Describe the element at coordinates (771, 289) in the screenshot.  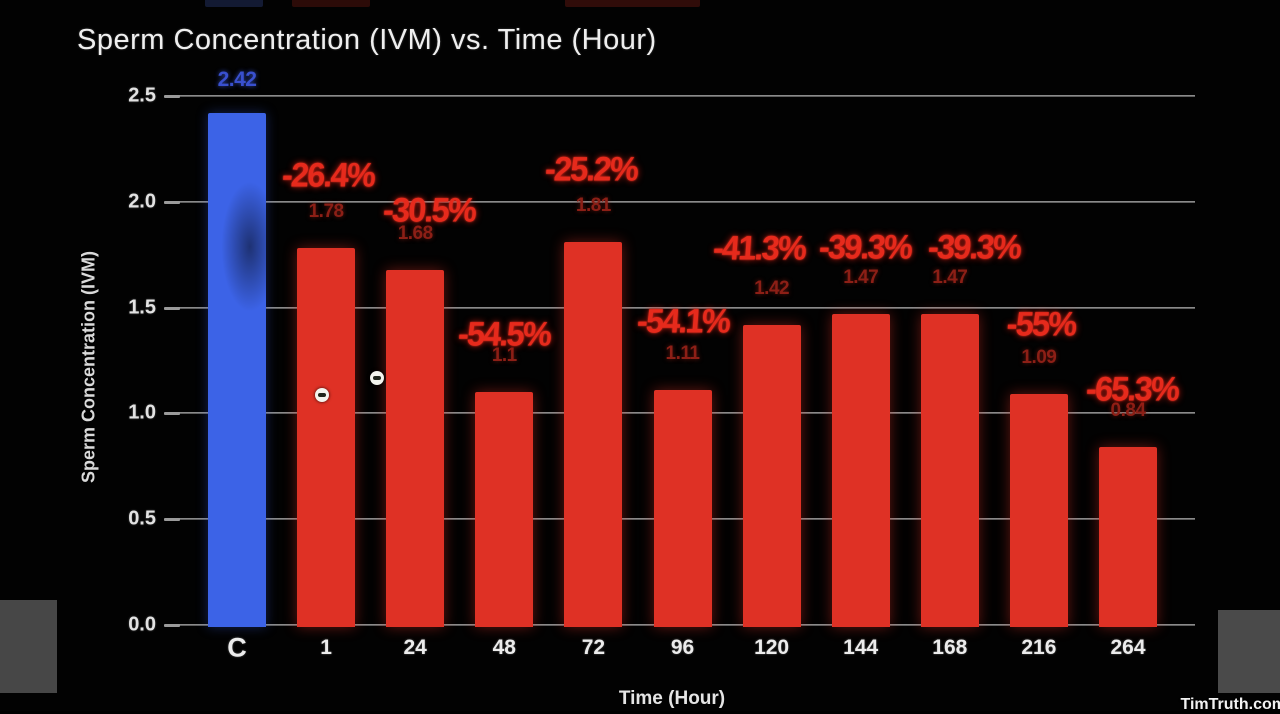
I see `bar-value-label: 1.42` at that location.